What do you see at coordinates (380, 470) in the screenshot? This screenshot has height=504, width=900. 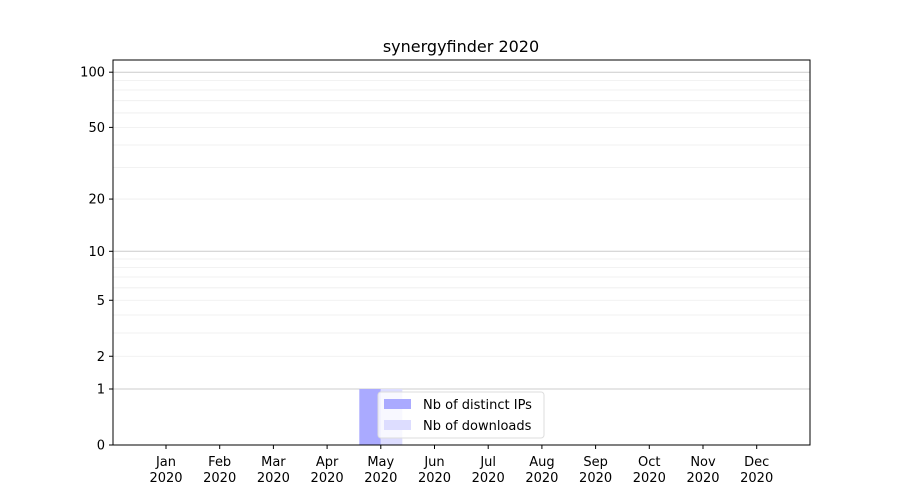 I see `x-tick-label: May 2020` at bounding box center [380, 470].